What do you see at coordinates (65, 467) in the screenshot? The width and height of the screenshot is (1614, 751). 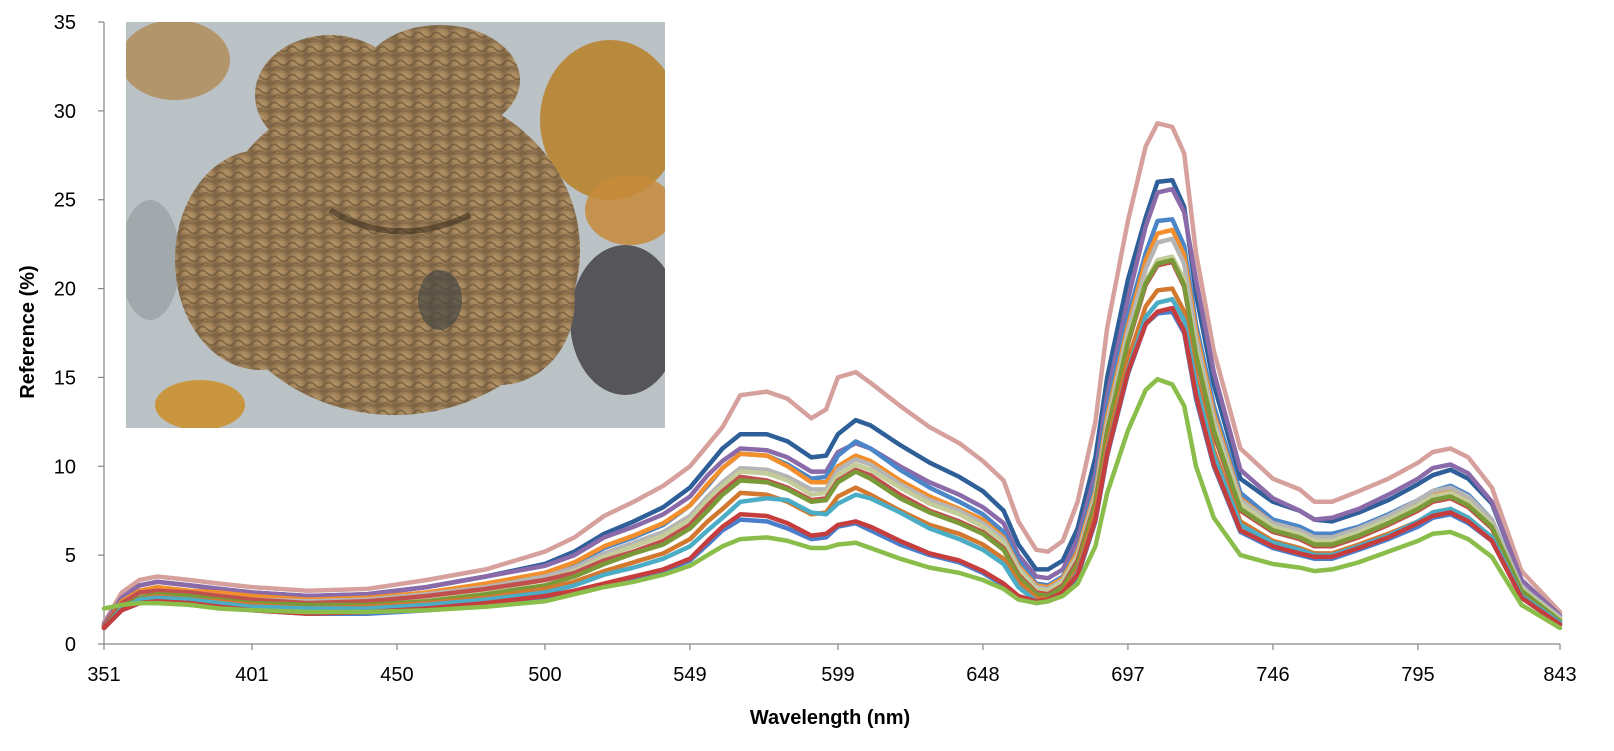 I see `y-tick-label: 10` at bounding box center [65, 467].